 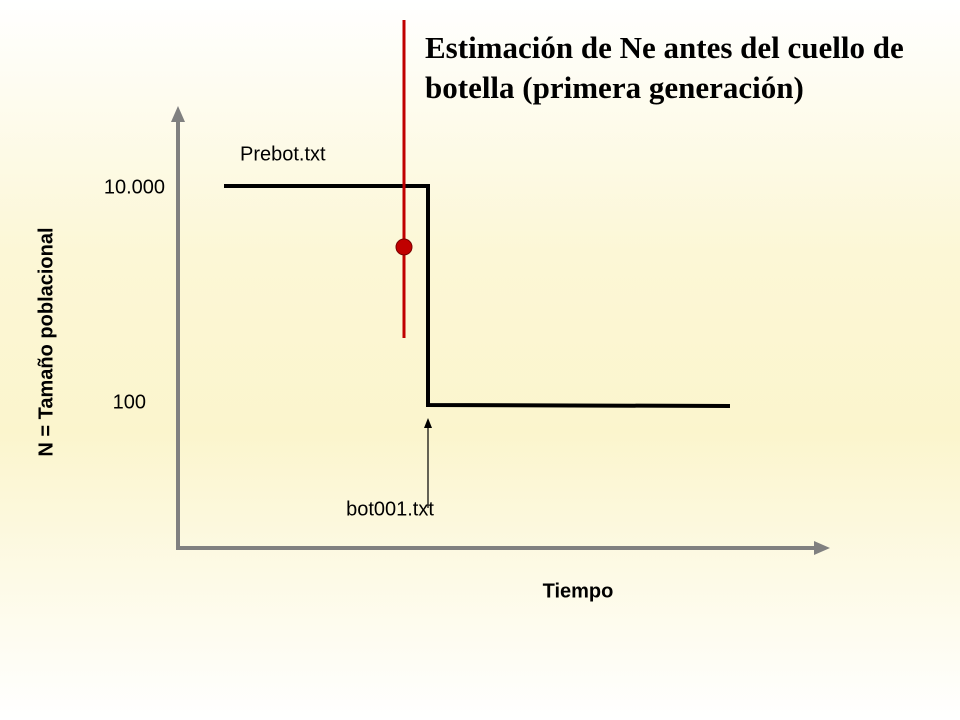 I want to click on title-line: botella (primera generación), so click(x=614, y=87).